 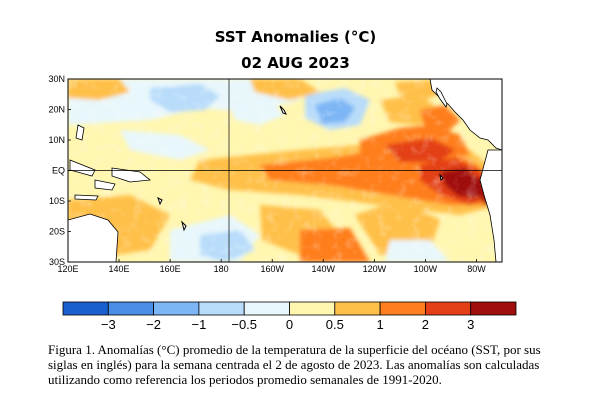 I want to click on x-tick-label: 160W, so click(x=272, y=269).